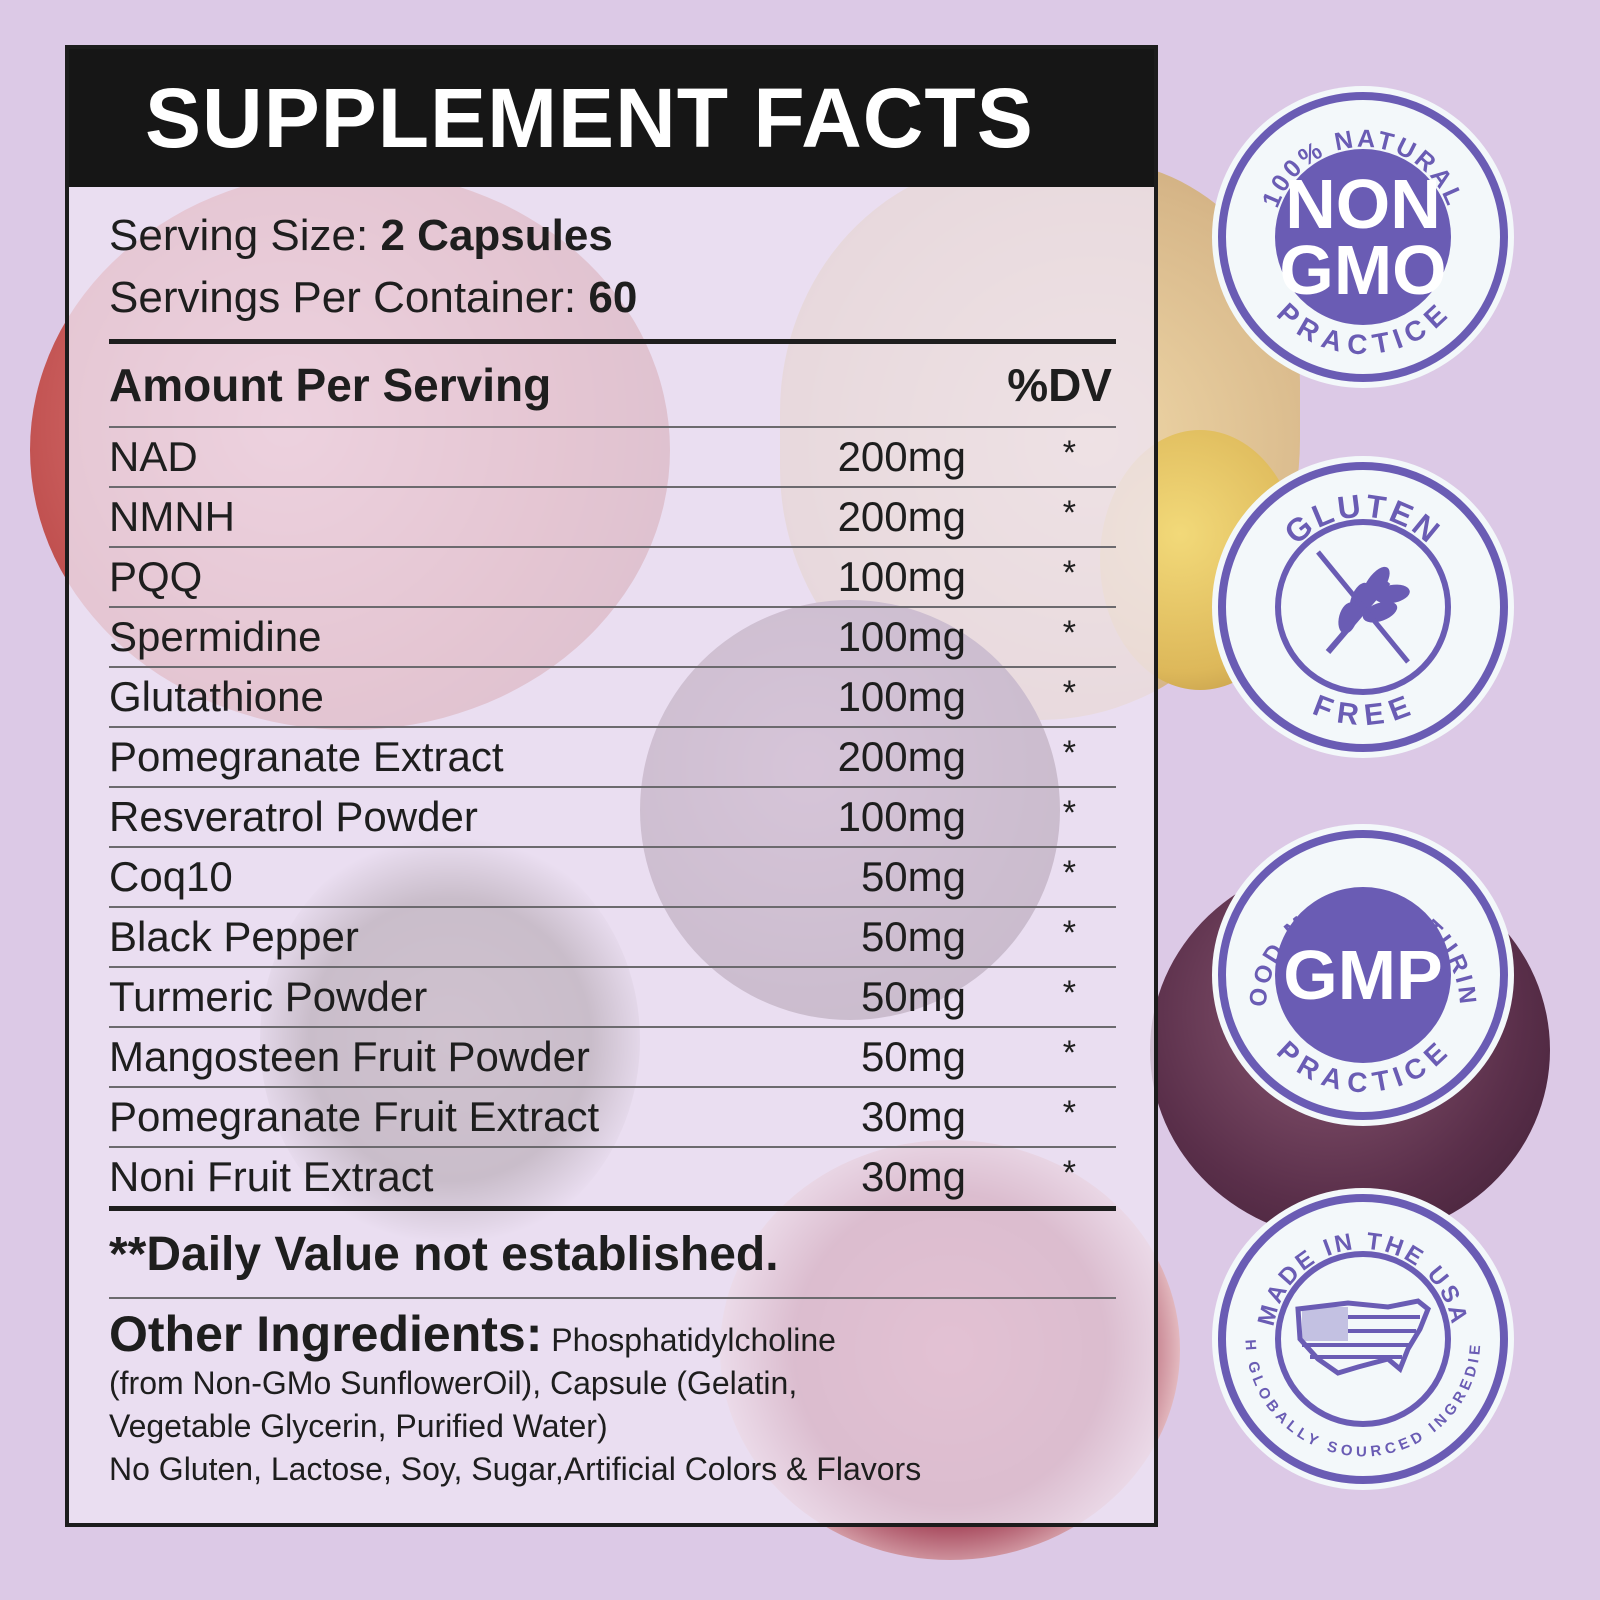 The height and width of the screenshot is (1600, 1600). What do you see at coordinates (612, 385) in the screenshot?
I see `table-header: Amount Per Serving %DV` at bounding box center [612, 385].